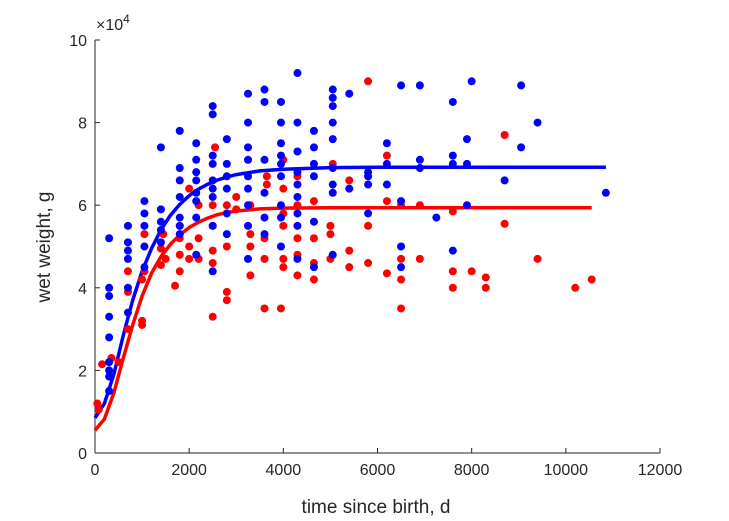 The width and height of the screenshot is (729, 521). I want to click on x-tick-label: 2000, so click(189, 470).